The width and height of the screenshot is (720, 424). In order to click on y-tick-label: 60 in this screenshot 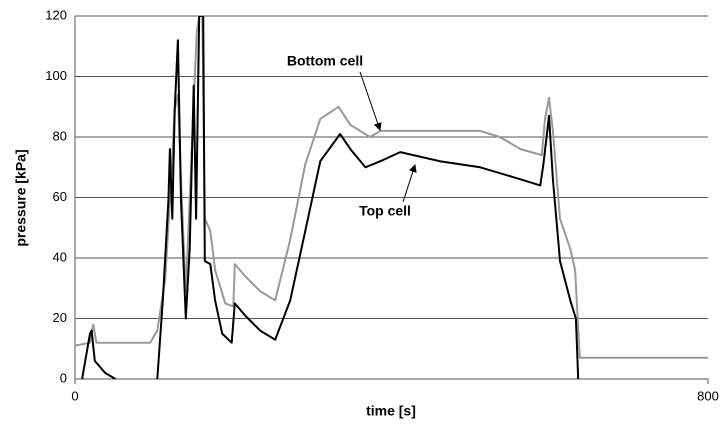, I will do `click(60, 196)`.